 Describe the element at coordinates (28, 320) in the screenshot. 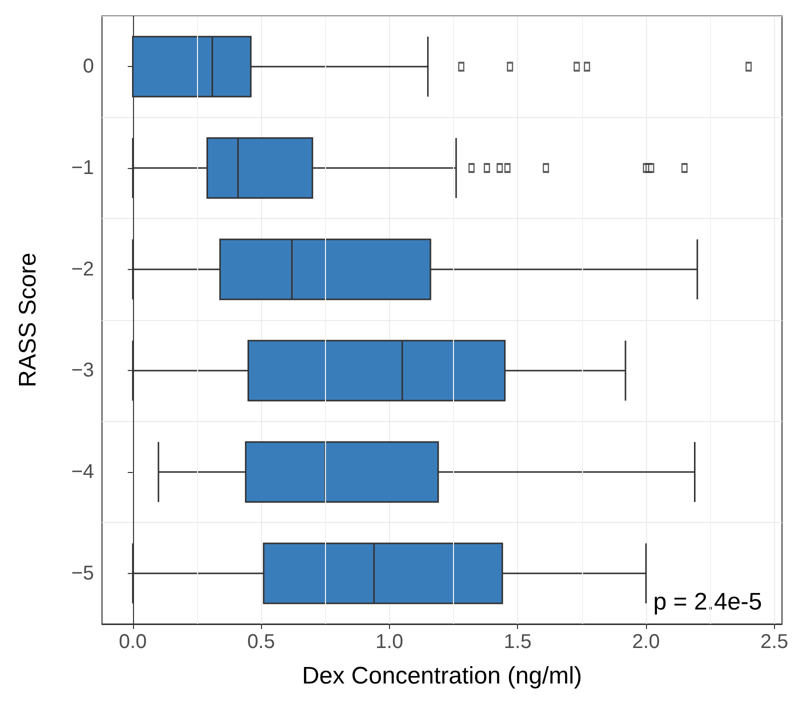

I see `y-axis-title: RASS Score` at that location.